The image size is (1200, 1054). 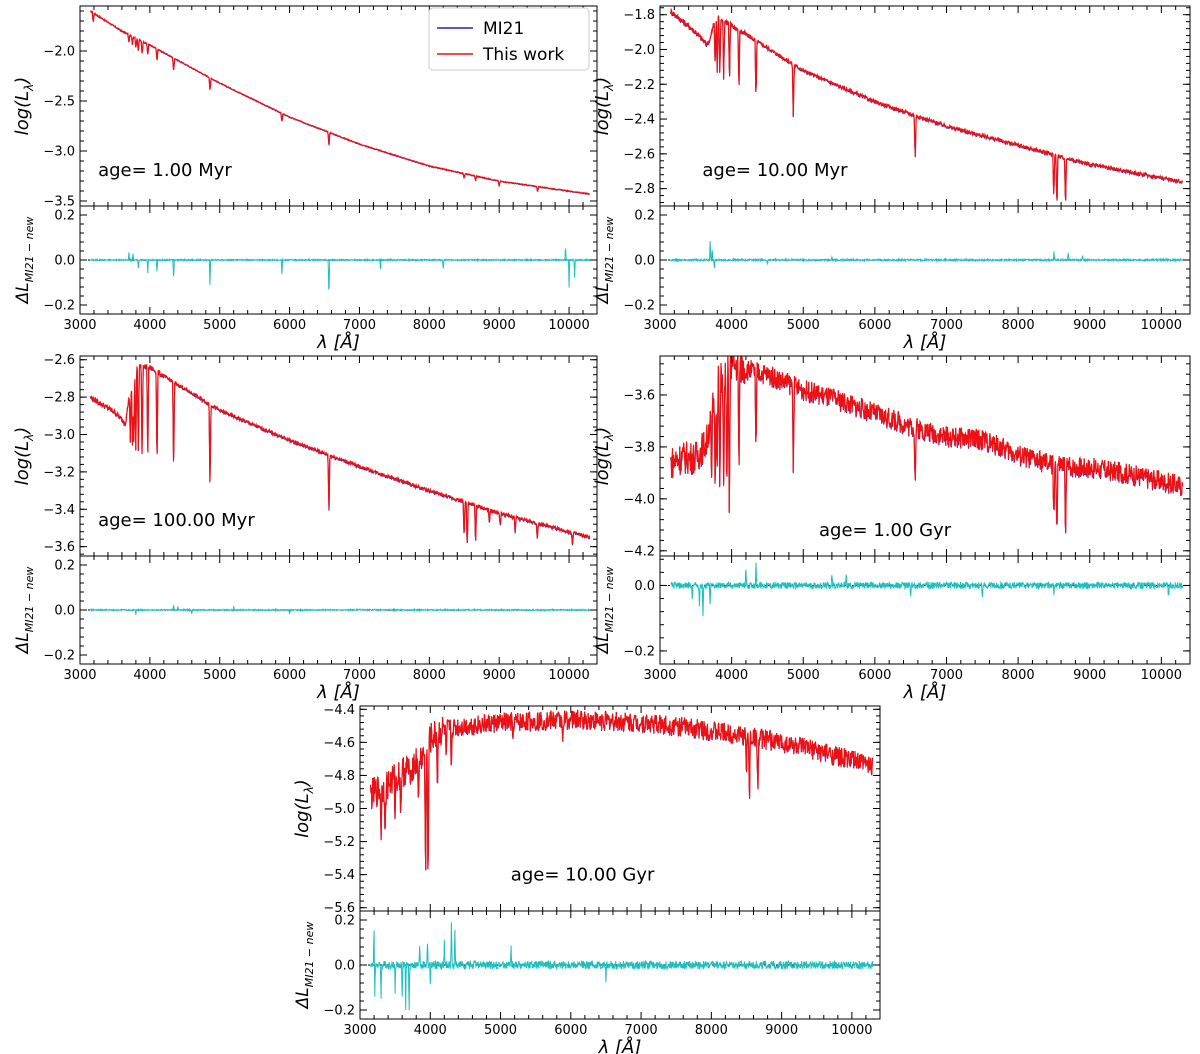 I want to click on age-annotation: age= 100.00 Myr, so click(x=176, y=520).